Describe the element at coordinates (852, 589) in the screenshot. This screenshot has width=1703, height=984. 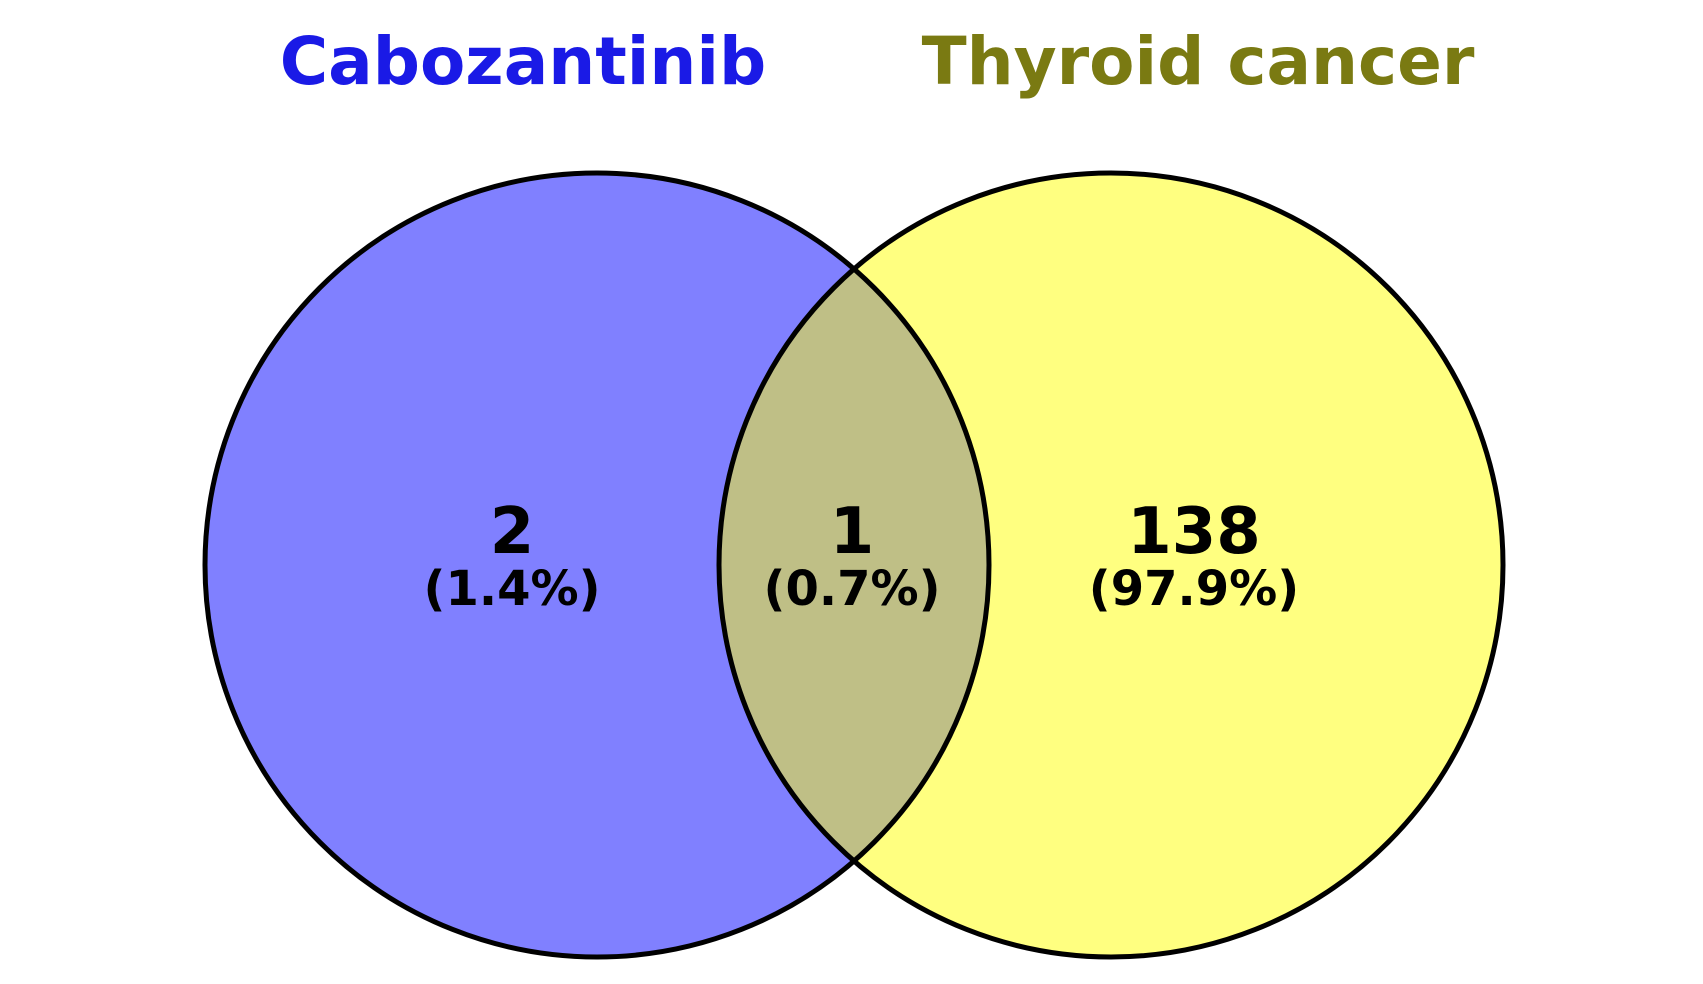
I see `overlap-percent: (0.7%)` at that location.